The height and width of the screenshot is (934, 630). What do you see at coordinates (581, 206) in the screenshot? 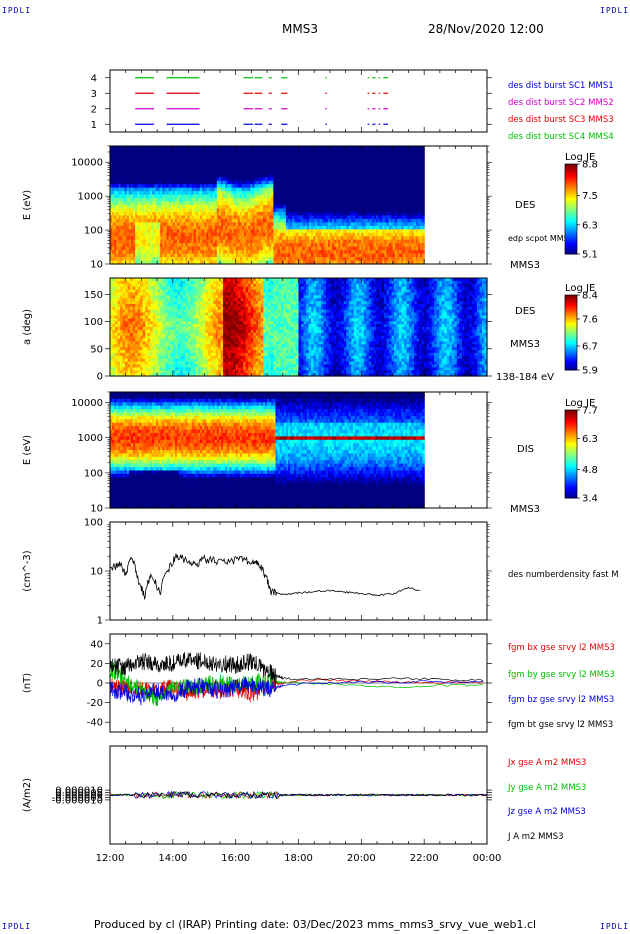
I see `colorbar: Log JE8.8 7.5 6.3 5.1` at bounding box center [581, 206].